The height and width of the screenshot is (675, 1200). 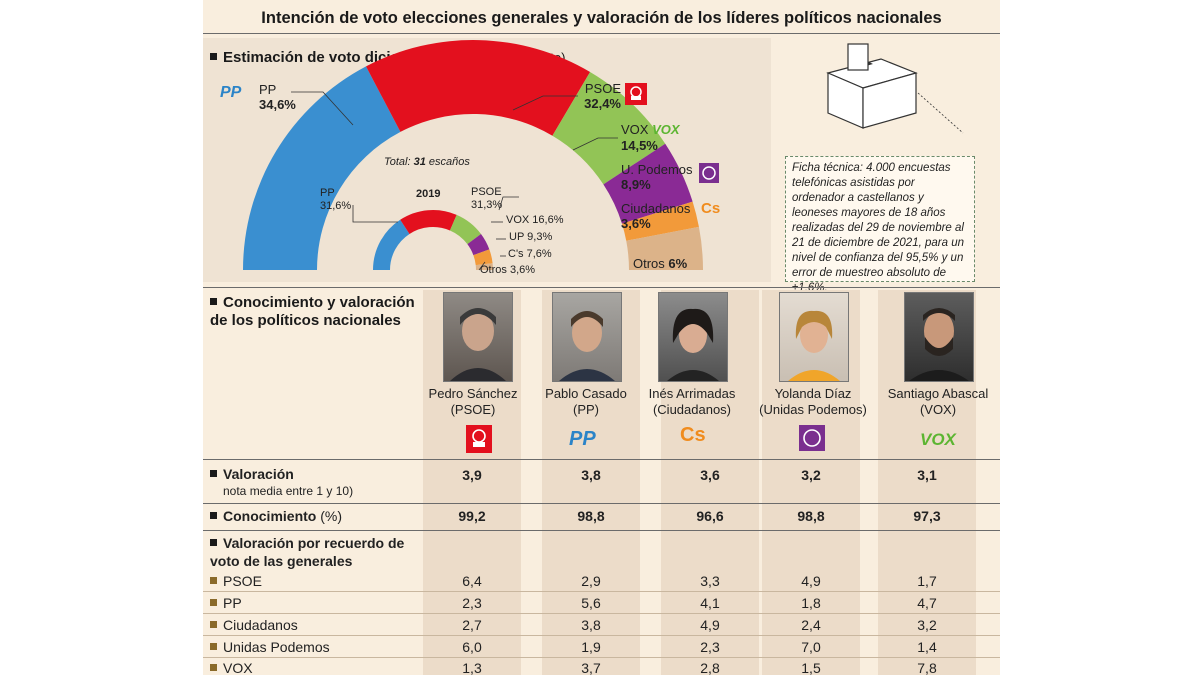 I want to click on recuerdo-value: 1,9, so click(x=591, y=647).